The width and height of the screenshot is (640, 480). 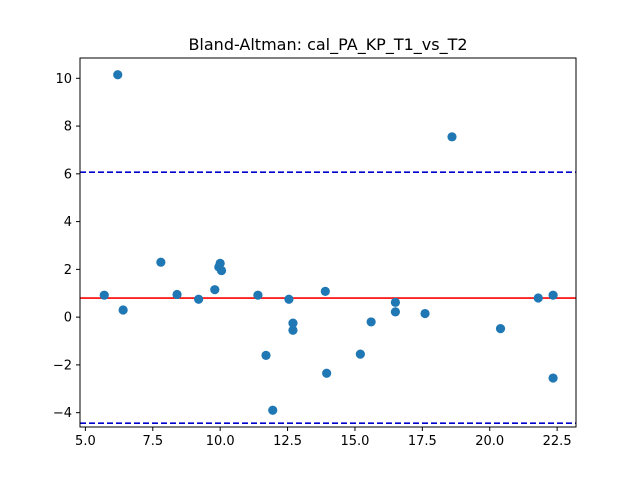 What do you see at coordinates (354, 441) in the screenshot?
I see `x-tick-label: 15.0` at bounding box center [354, 441].